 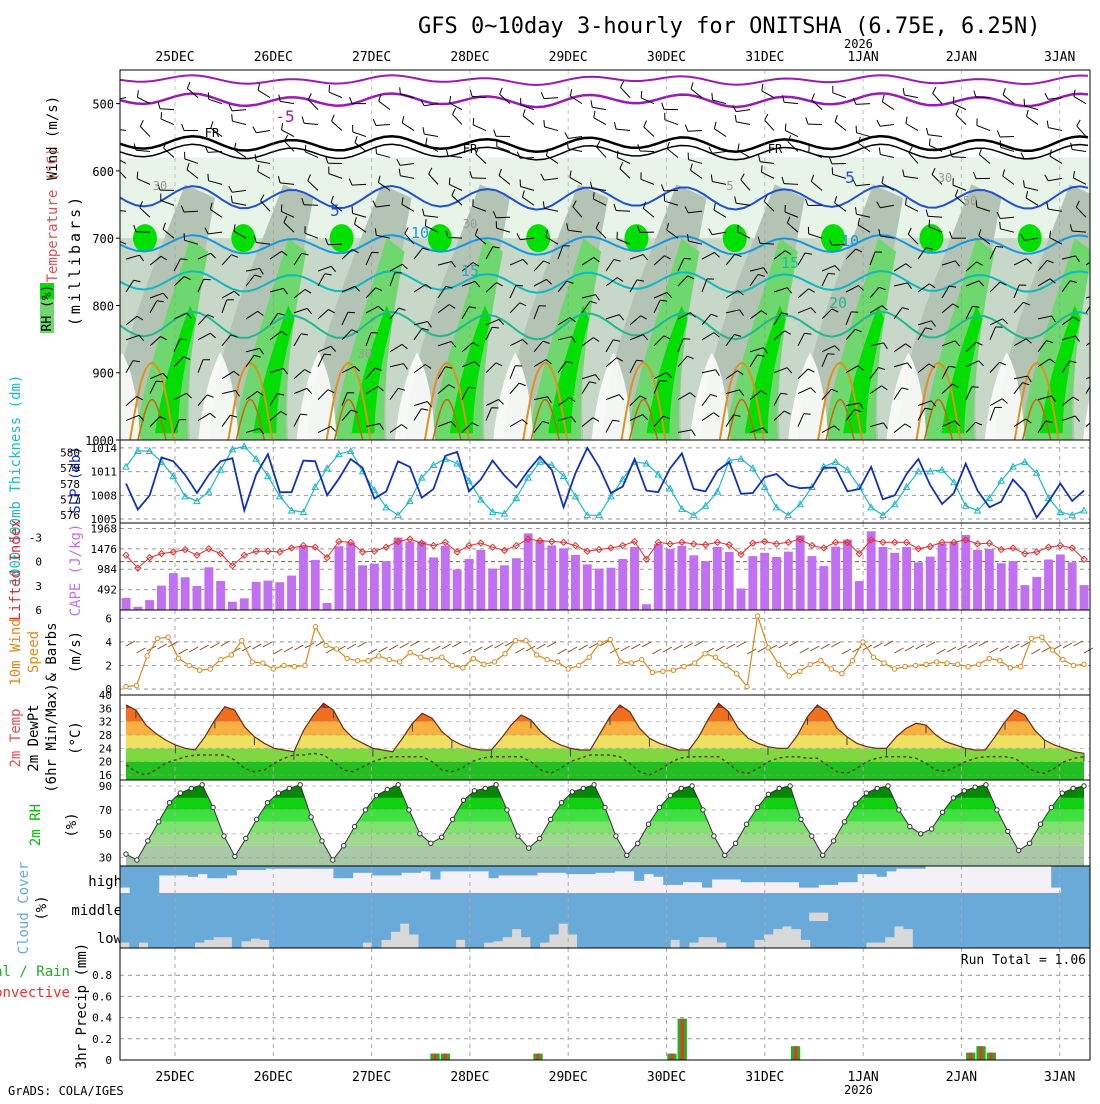 I want to click on temp-tick-20: 20, so click(x=105, y=762).